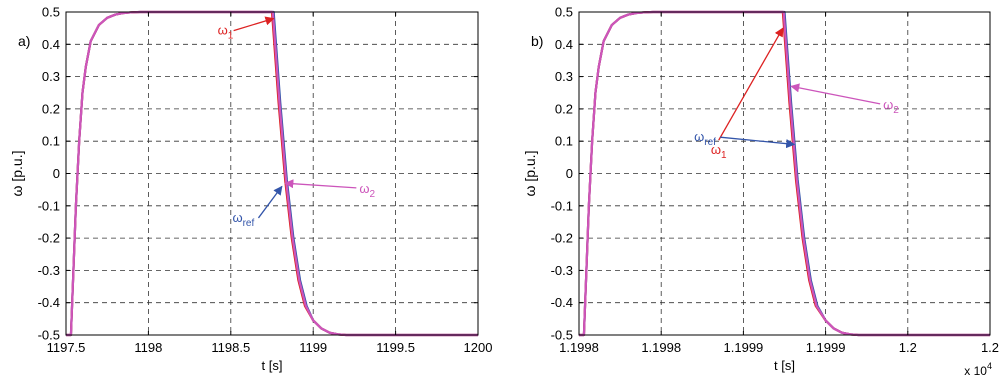 The width and height of the screenshot is (1005, 391). Describe the element at coordinates (395, 347) in the screenshot. I see `x-tick-label: 1199.5` at that location.